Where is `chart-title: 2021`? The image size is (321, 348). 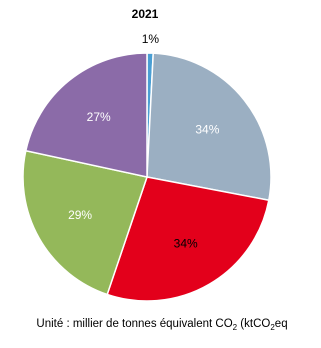
chart-title: 2021 is located at coordinates (145, 14).